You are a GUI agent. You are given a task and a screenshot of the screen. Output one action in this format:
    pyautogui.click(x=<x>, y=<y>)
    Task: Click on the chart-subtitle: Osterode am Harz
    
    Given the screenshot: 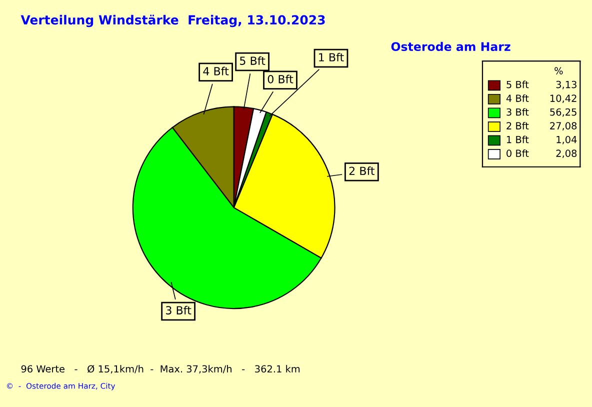 What is the action you would take?
    pyautogui.click(x=450, y=47)
    